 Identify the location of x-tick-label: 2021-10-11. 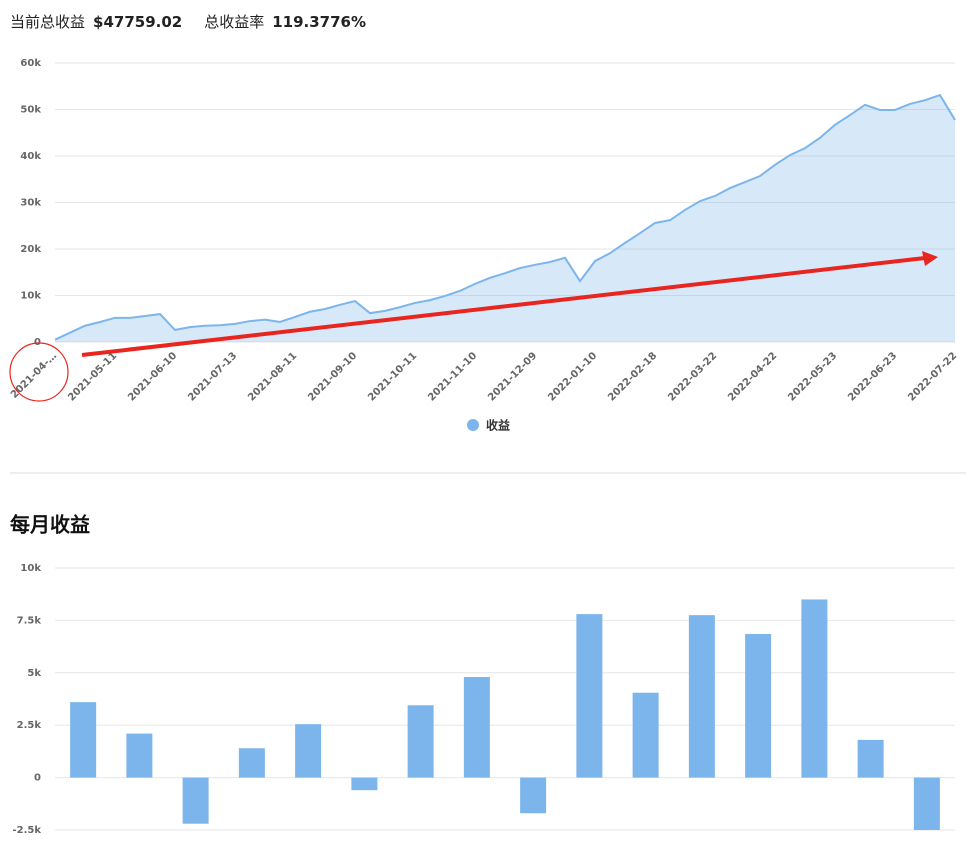
(392, 376).